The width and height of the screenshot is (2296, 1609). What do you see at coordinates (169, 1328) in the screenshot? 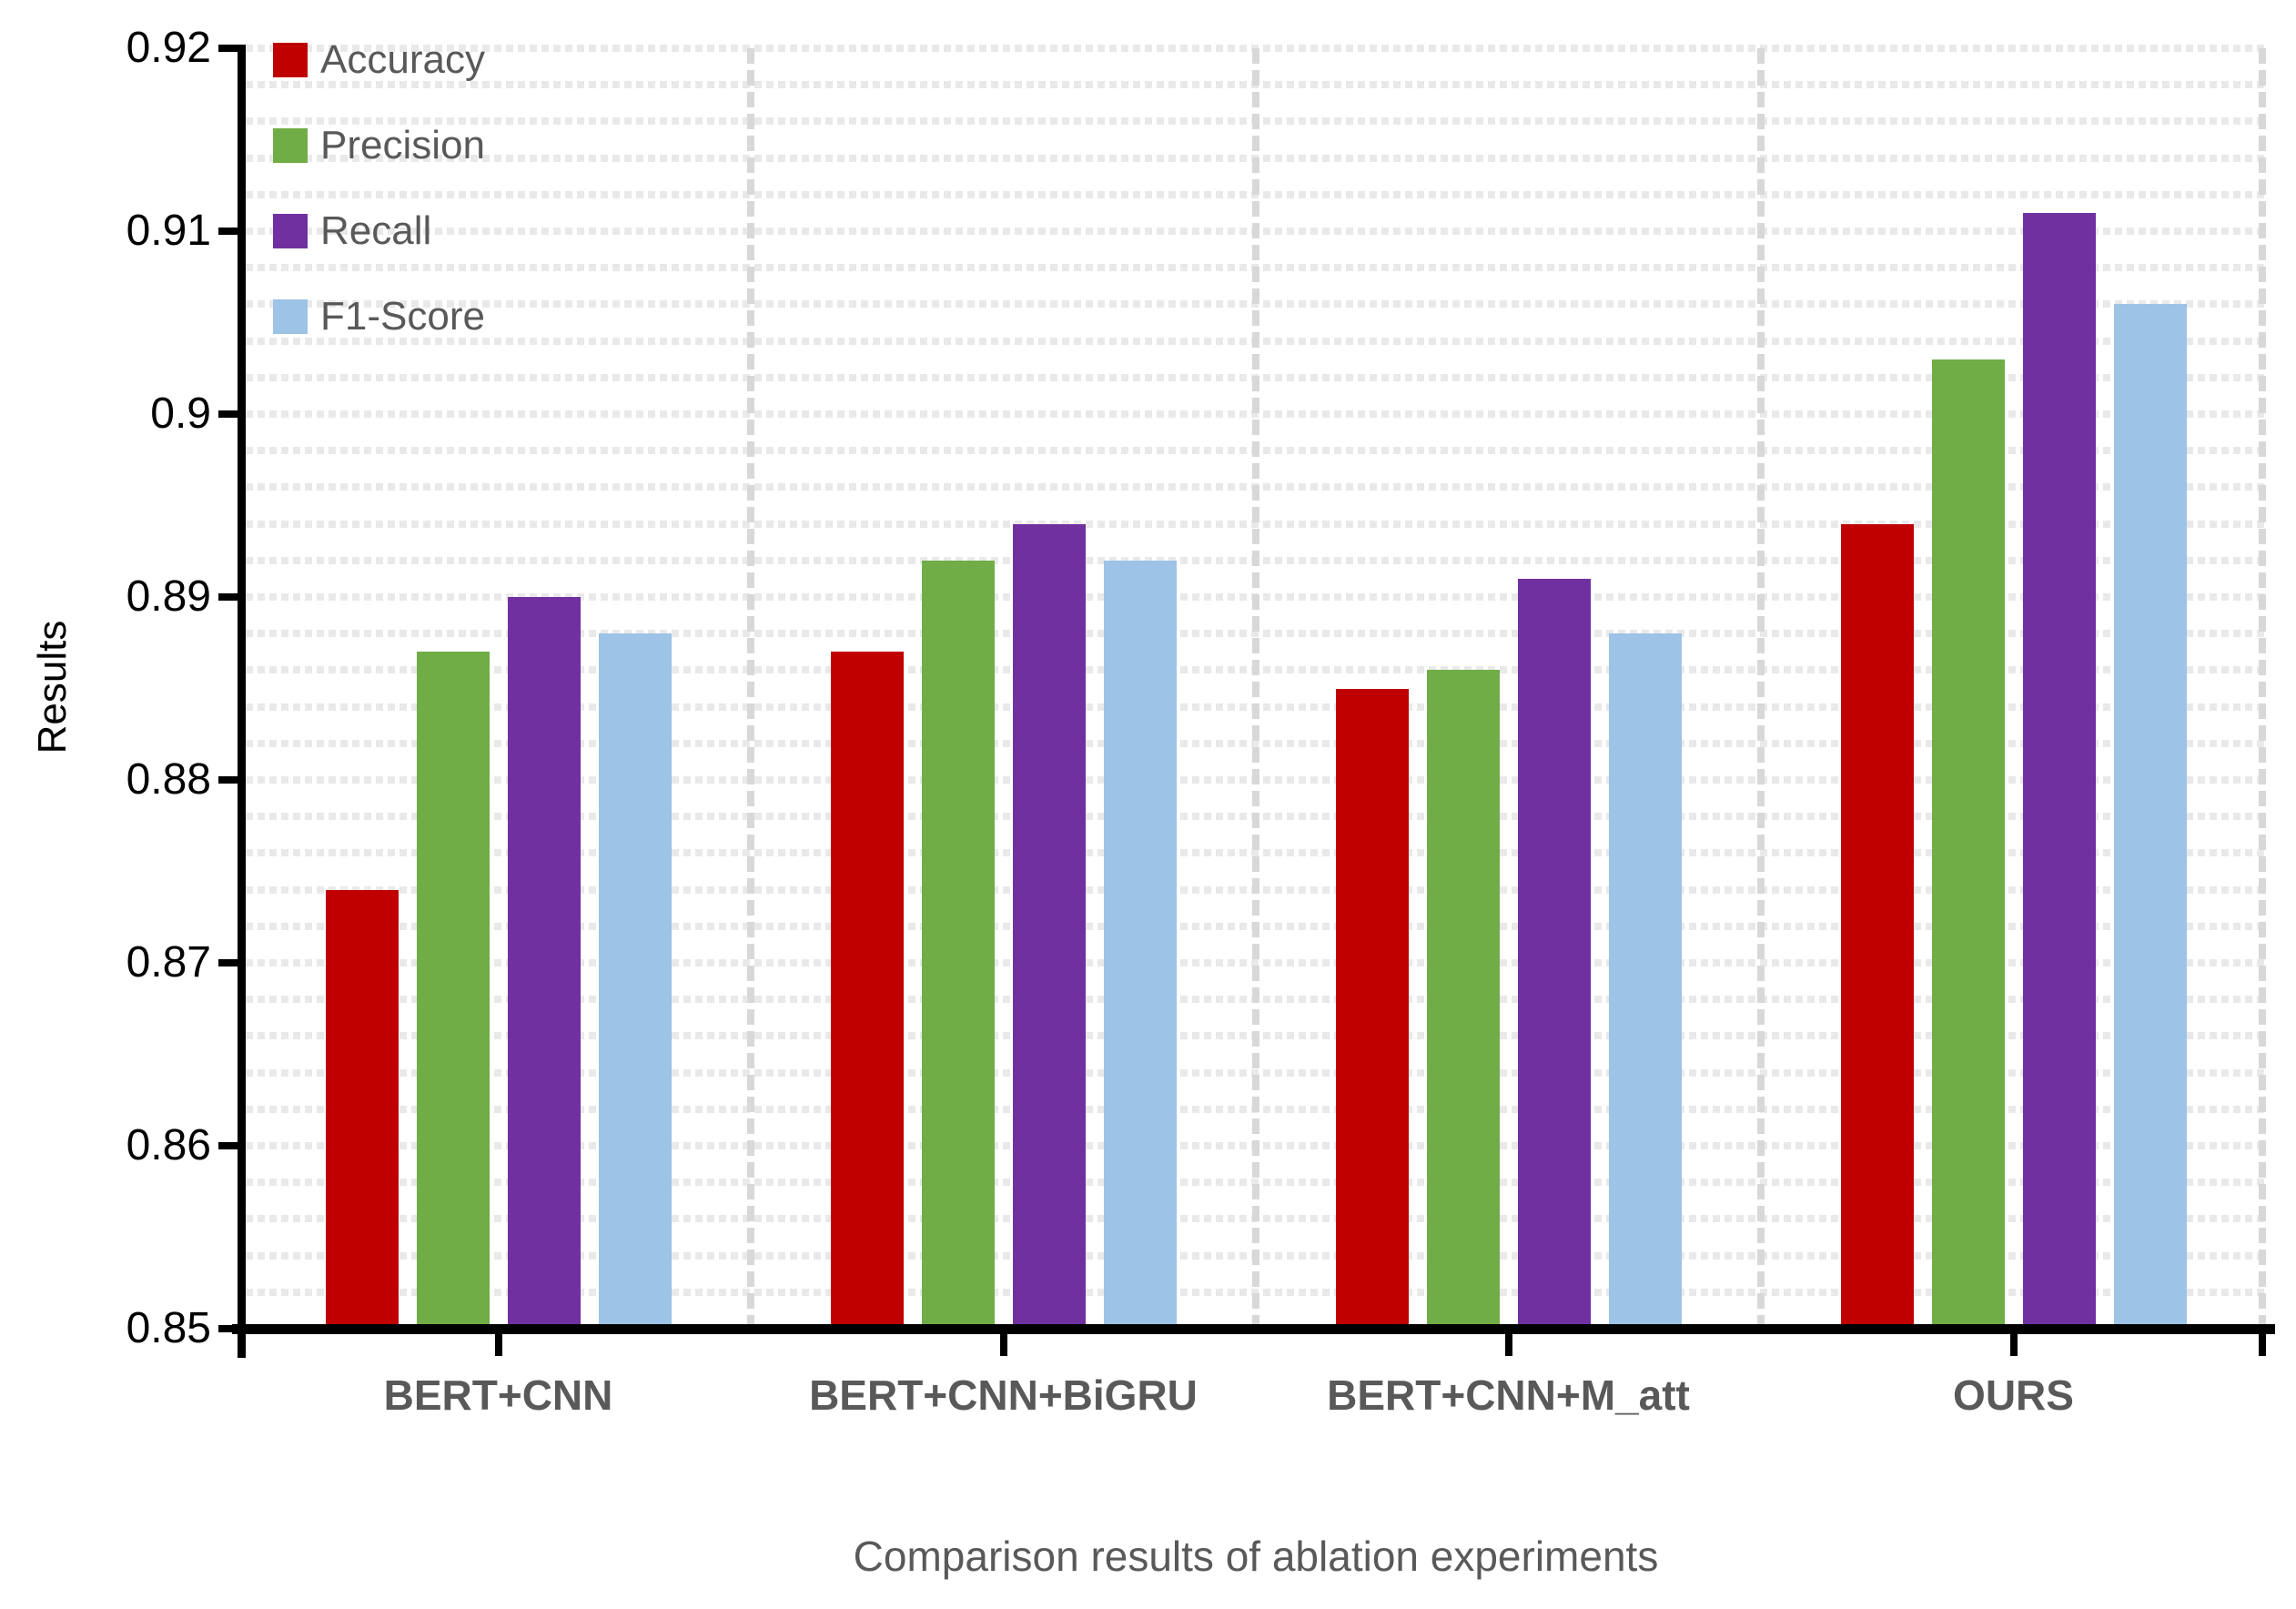
I see `y-tick-label: 0.85` at bounding box center [169, 1328].